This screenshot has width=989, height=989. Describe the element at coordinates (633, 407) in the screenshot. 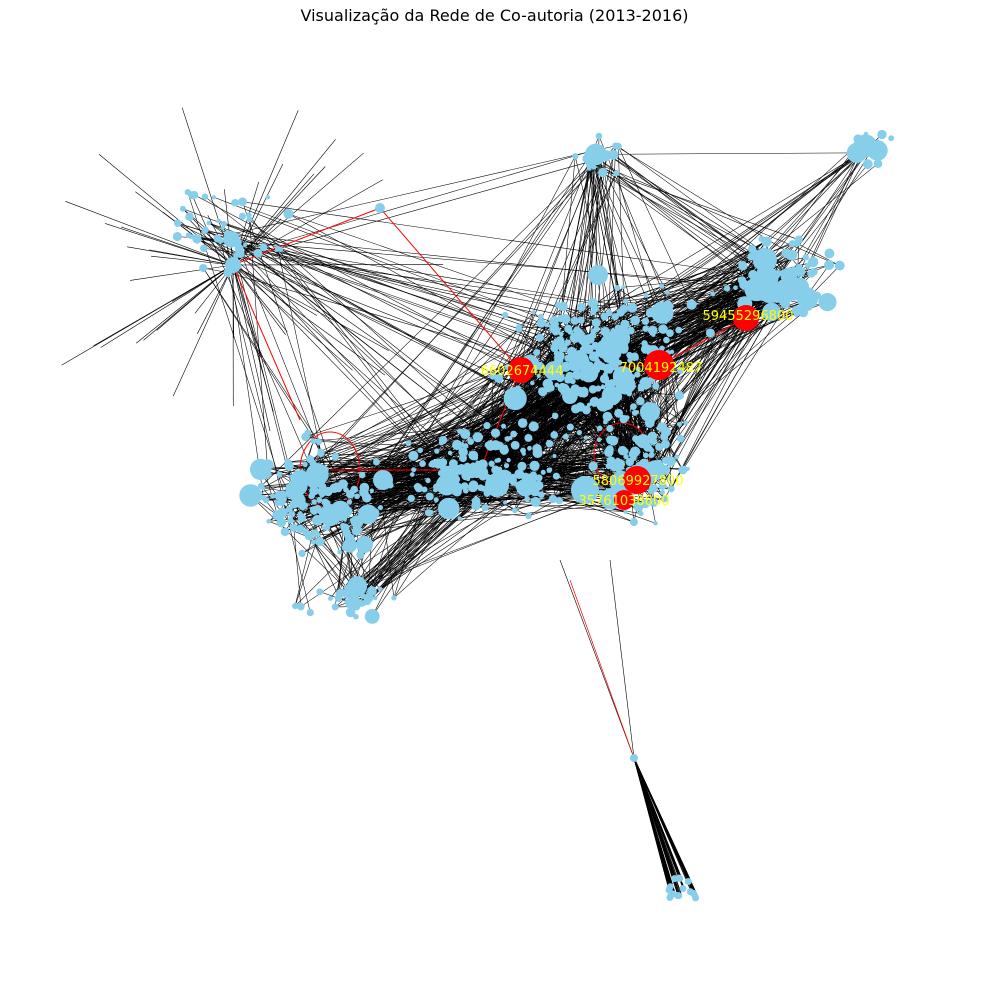

I see `highlight-node-layer` at that location.